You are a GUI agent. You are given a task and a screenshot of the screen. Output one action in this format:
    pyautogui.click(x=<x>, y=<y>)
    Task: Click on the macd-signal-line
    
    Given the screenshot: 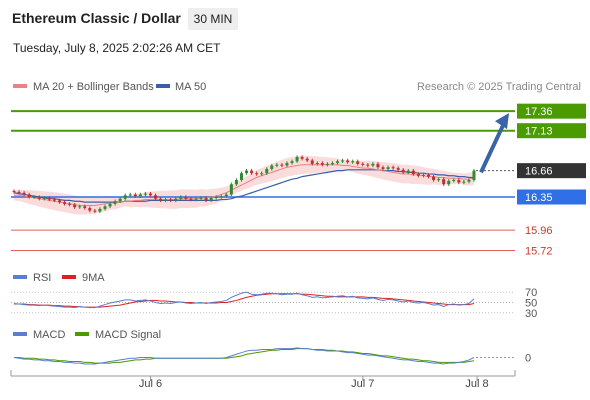 What is the action you would take?
    pyautogui.click(x=244, y=356)
    